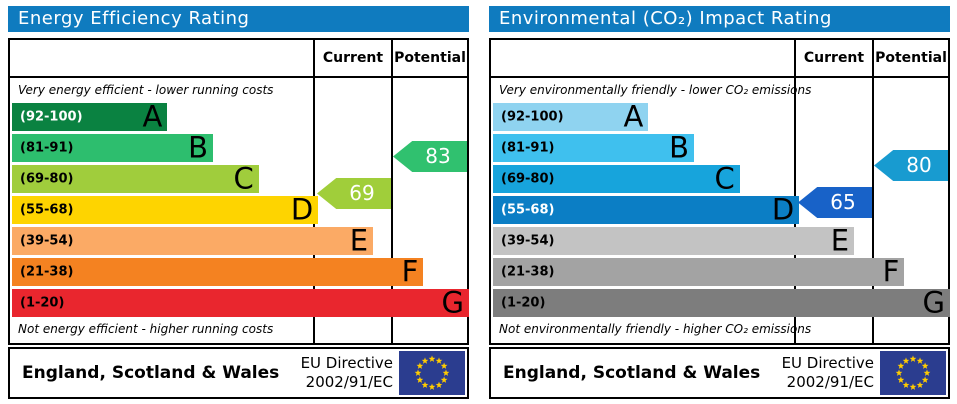  What do you see at coordinates (438, 156) in the screenshot?
I see `potential-rating-value: 83` at bounding box center [438, 156].